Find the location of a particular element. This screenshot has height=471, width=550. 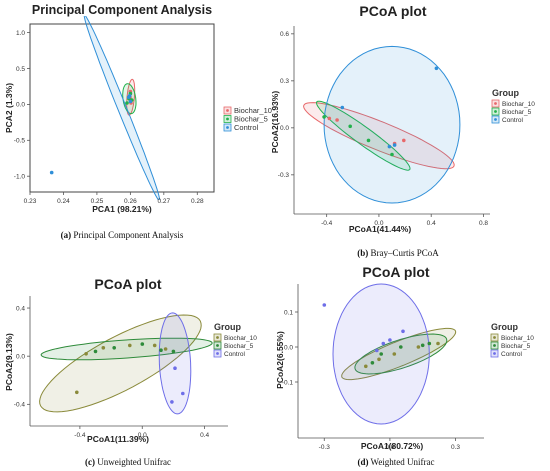

caption-letter: (c) is located at coordinates (90, 462).